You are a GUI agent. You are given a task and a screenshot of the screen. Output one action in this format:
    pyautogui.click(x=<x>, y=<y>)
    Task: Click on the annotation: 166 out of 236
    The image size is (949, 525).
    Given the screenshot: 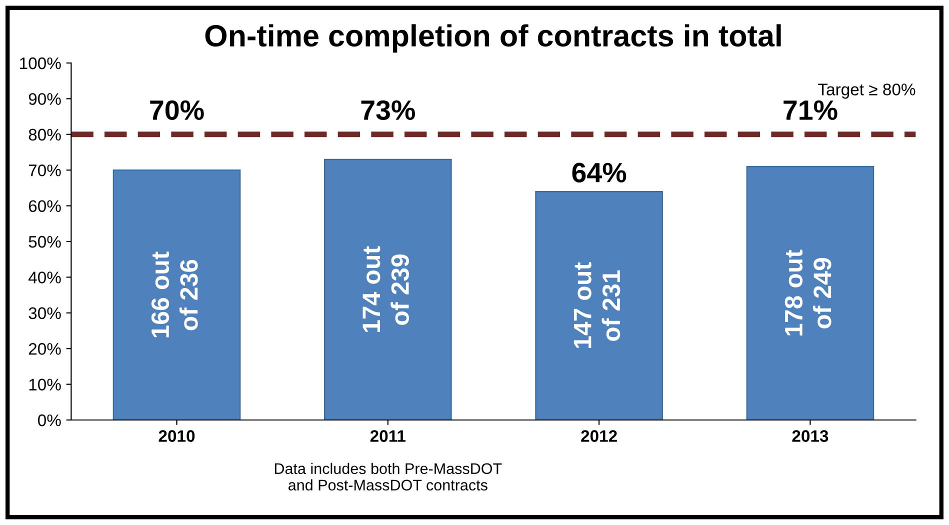 What is the action you would take?
    pyautogui.click(x=174, y=295)
    